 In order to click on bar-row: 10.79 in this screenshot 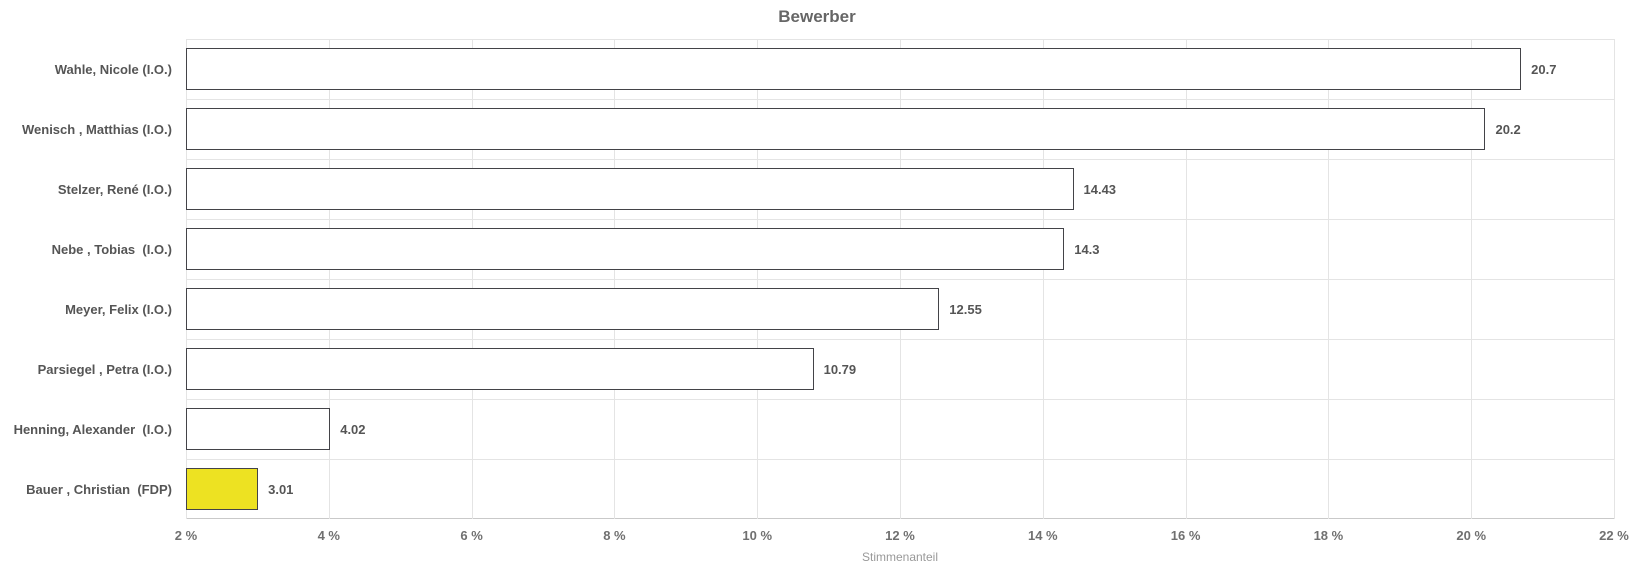, I will do `click(900, 369)`.